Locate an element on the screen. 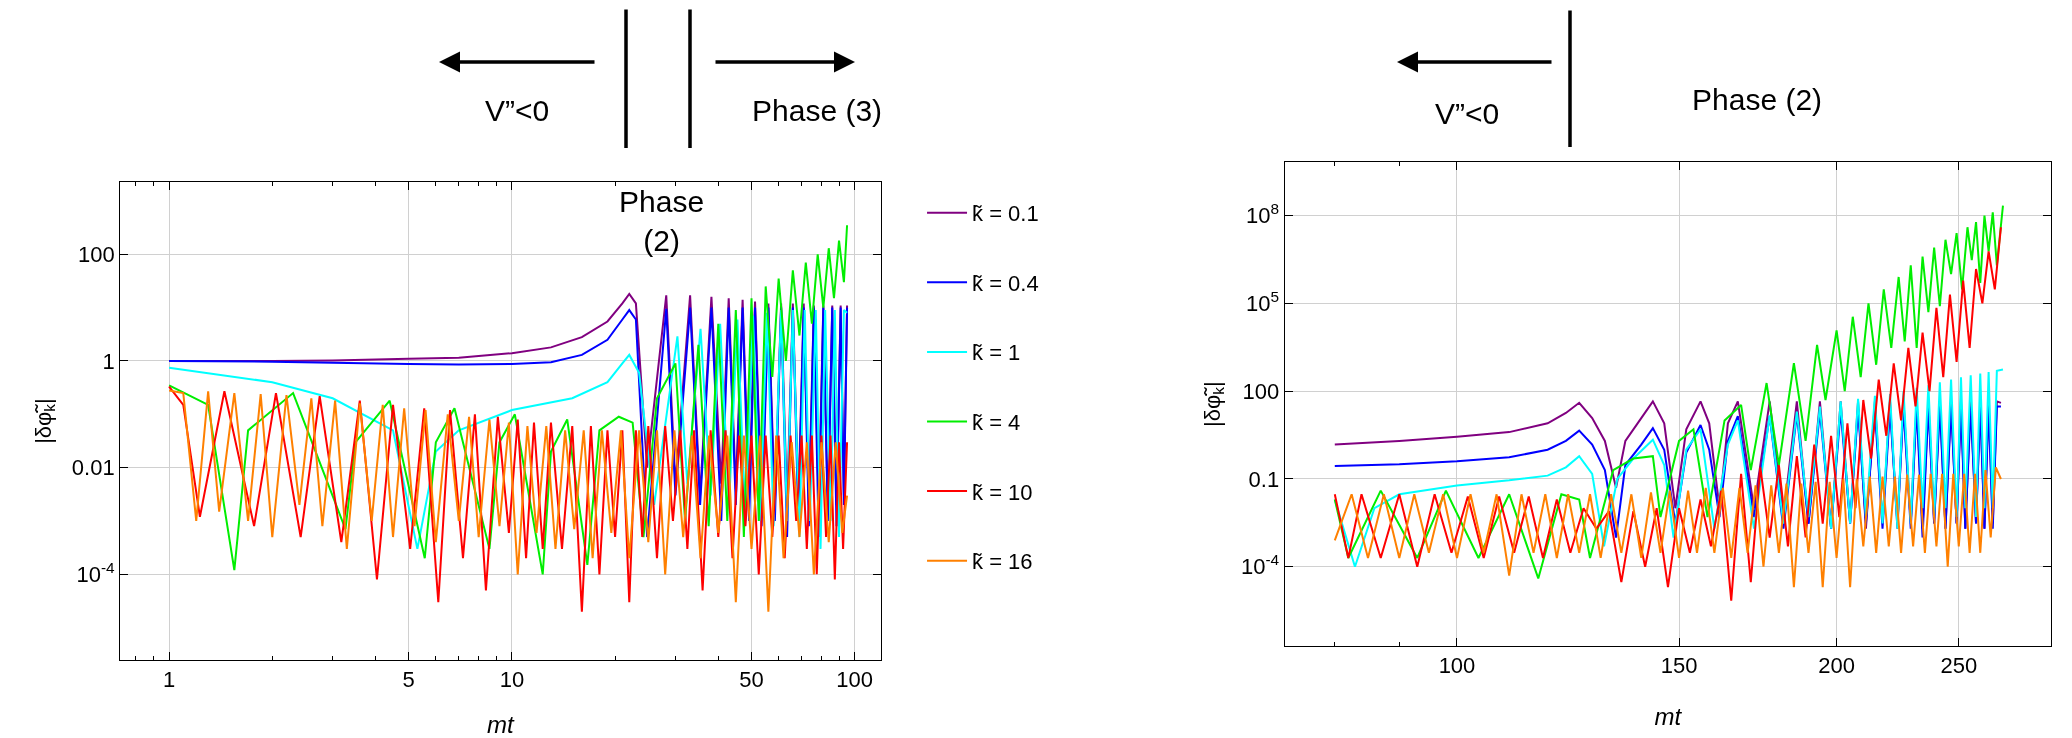 The width and height of the screenshot is (2072, 738). x-tick-label: 5 is located at coordinates (408, 680).